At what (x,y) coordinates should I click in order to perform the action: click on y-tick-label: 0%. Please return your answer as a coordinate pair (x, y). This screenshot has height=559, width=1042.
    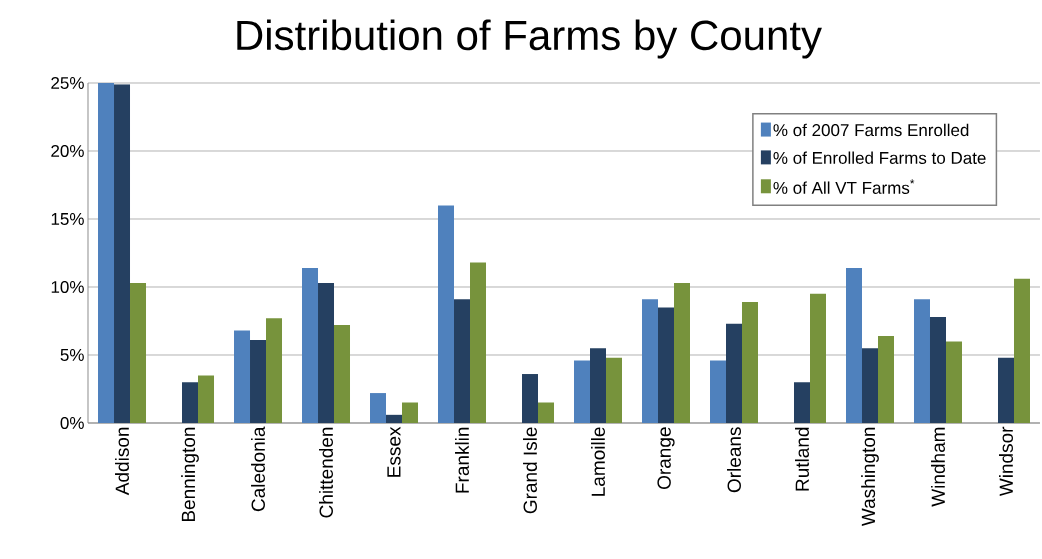
    Looking at the image, I should click on (72, 423).